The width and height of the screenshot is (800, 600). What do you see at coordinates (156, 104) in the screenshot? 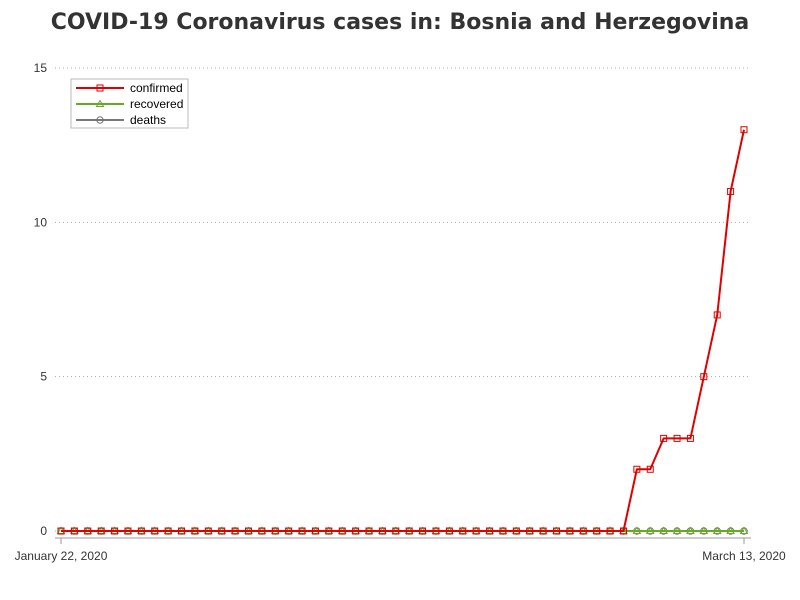
I see `legend-label-recovered: recovered` at bounding box center [156, 104].